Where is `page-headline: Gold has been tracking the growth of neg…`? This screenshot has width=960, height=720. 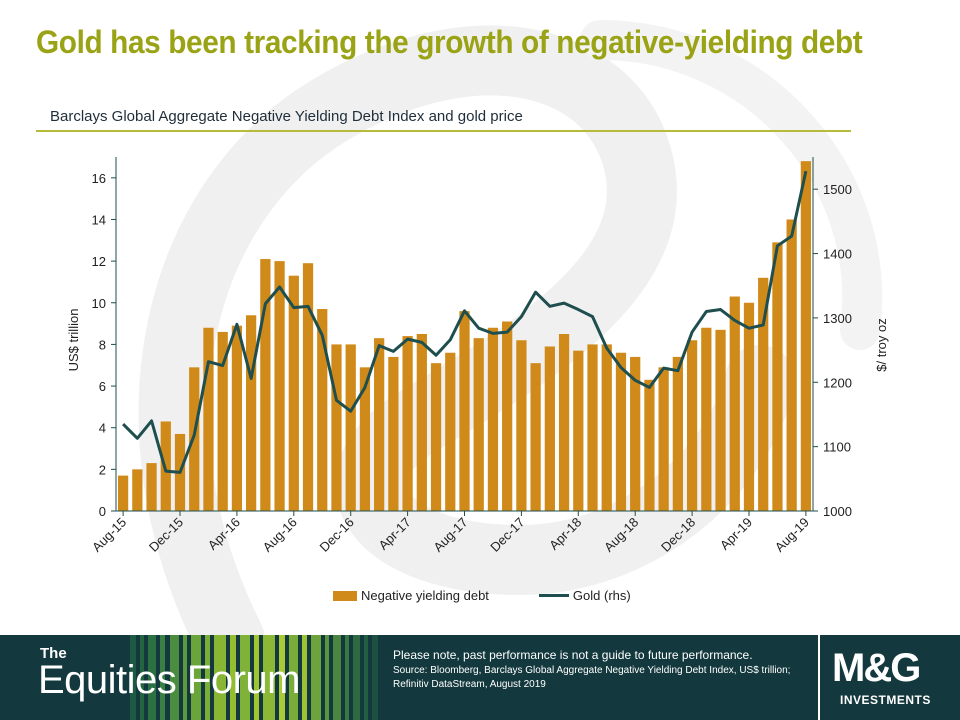
page-headline: Gold has been tracking the growth of neg… is located at coordinates (449, 42).